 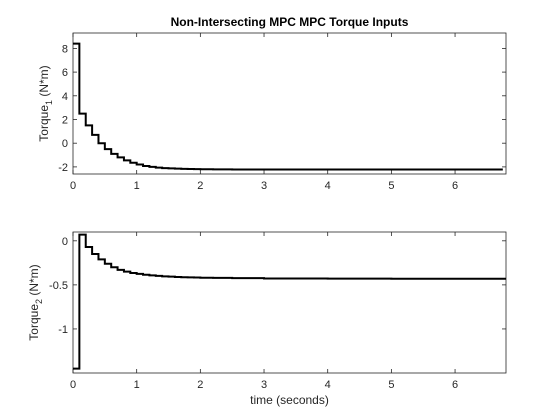 I want to click on y-tick-label: 2, so click(x=65, y=120).